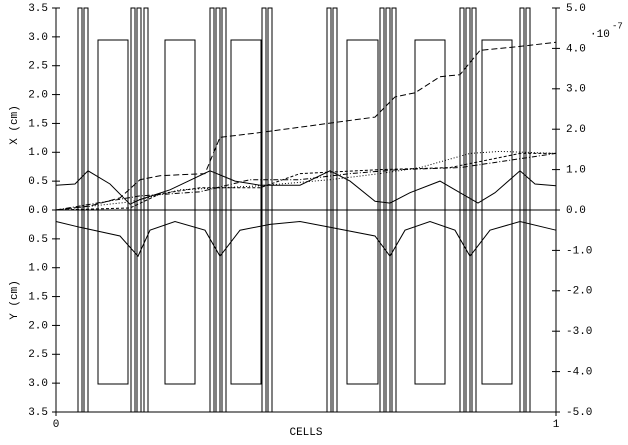  Describe the element at coordinates (579, 373) in the screenshot. I see `y2-tick-label: -4.0` at that location.